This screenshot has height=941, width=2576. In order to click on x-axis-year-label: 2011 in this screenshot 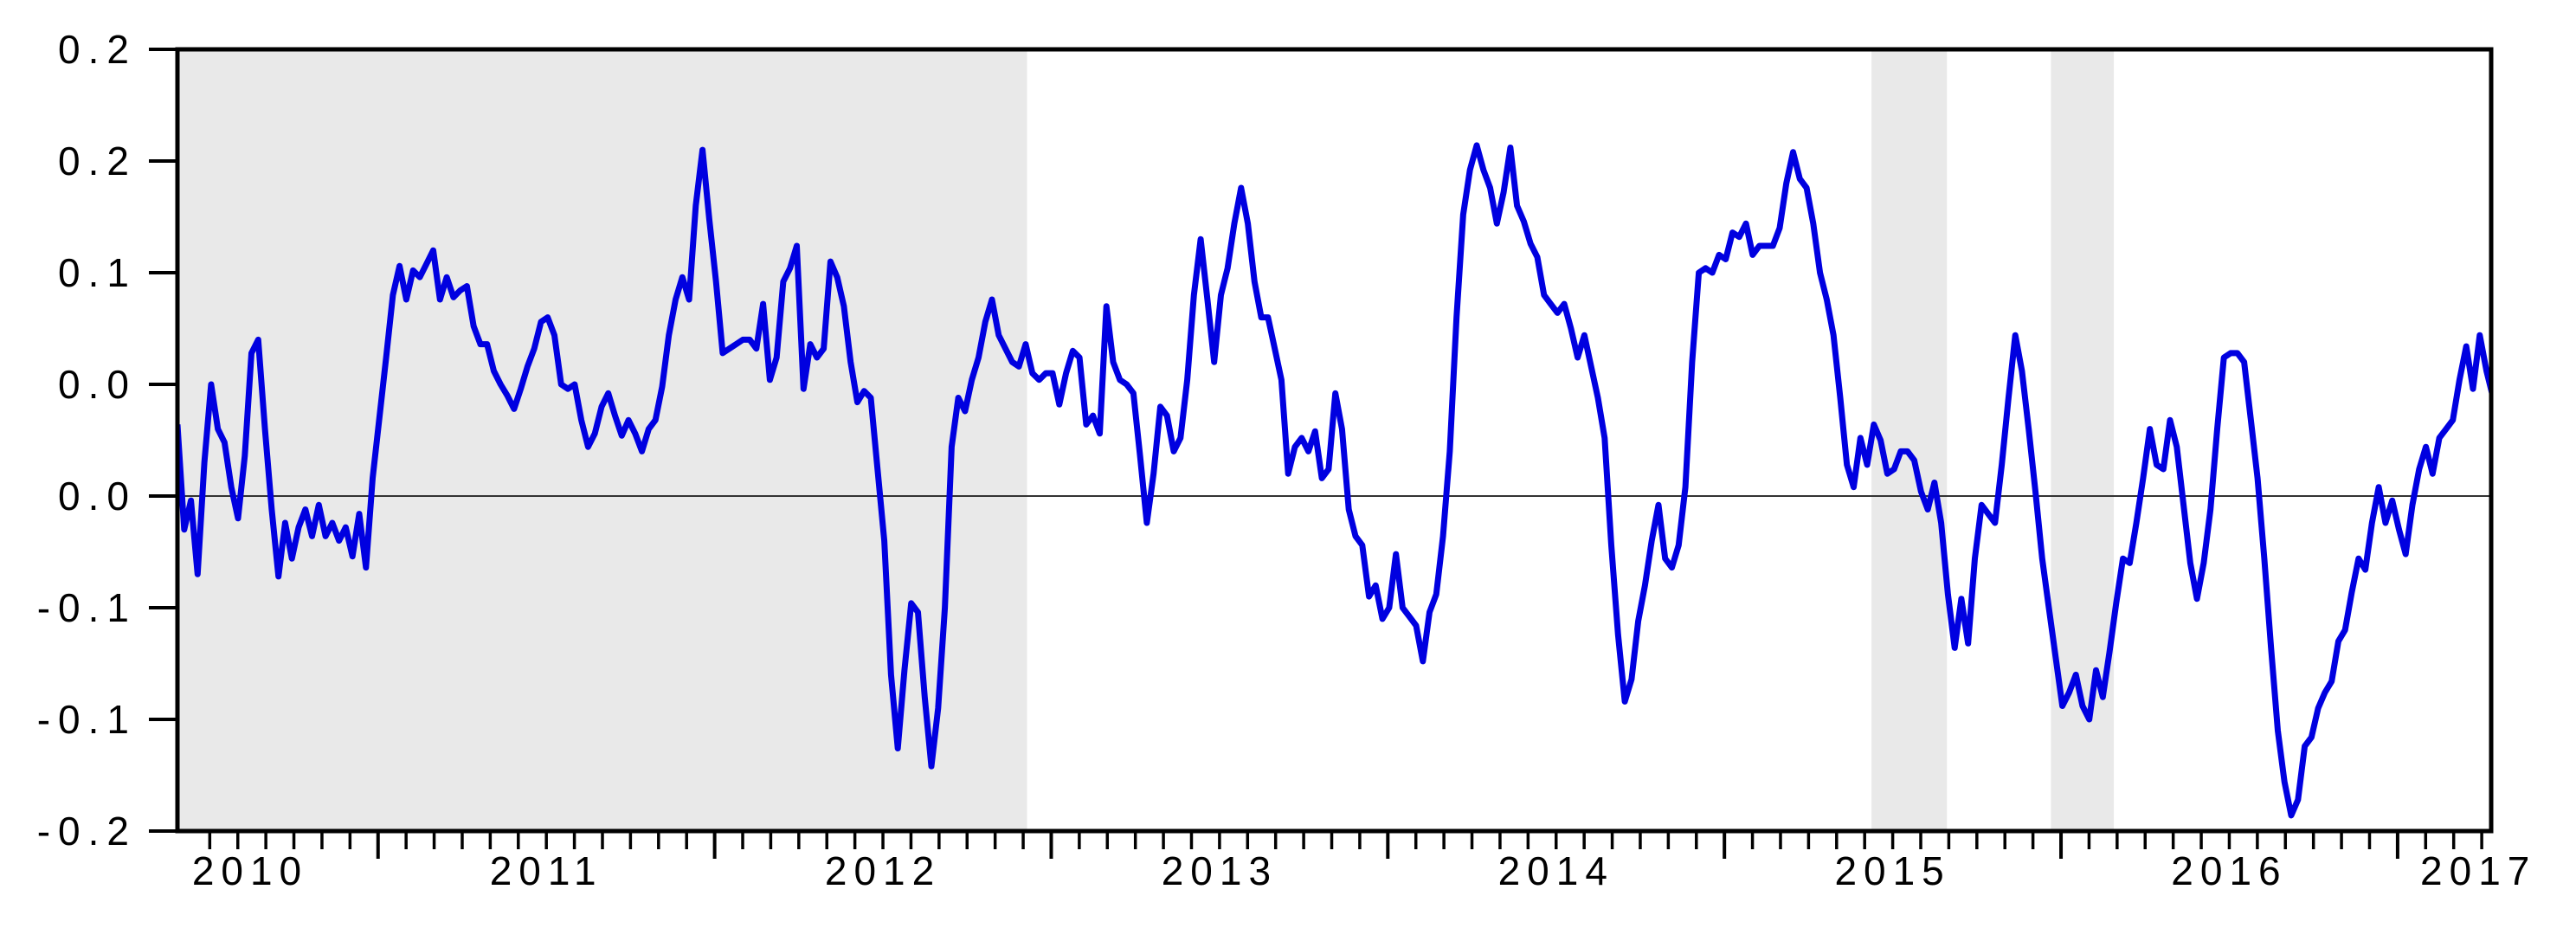, I will do `click(546, 871)`.